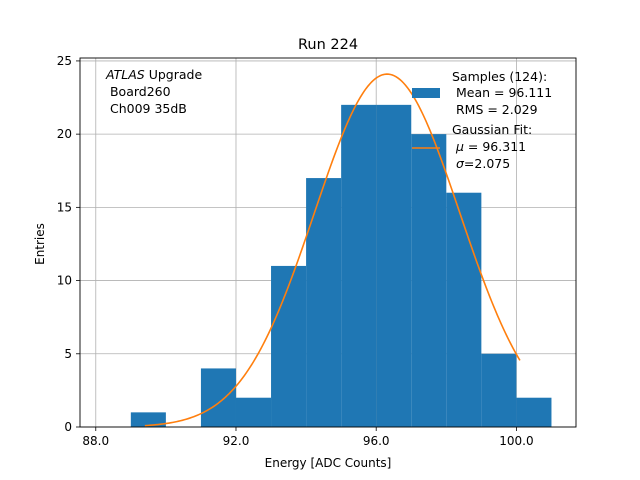 The width and height of the screenshot is (640, 480). What do you see at coordinates (138, 91) in the screenshot?
I see `annotation-board: Board260` at bounding box center [138, 91].